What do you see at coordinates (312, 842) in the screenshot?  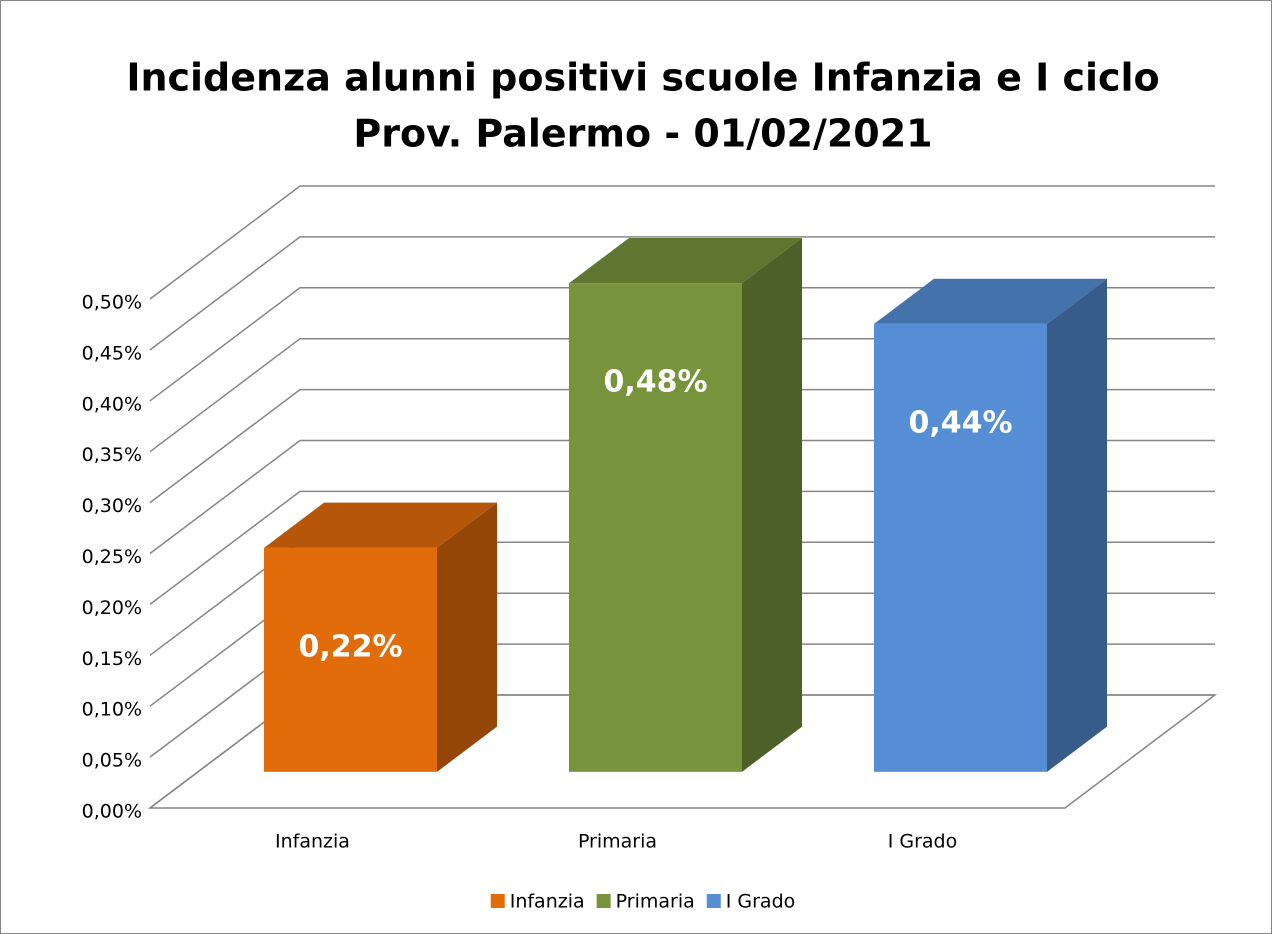 I see `x-tick-label: Infanzia` at bounding box center [312, 842].